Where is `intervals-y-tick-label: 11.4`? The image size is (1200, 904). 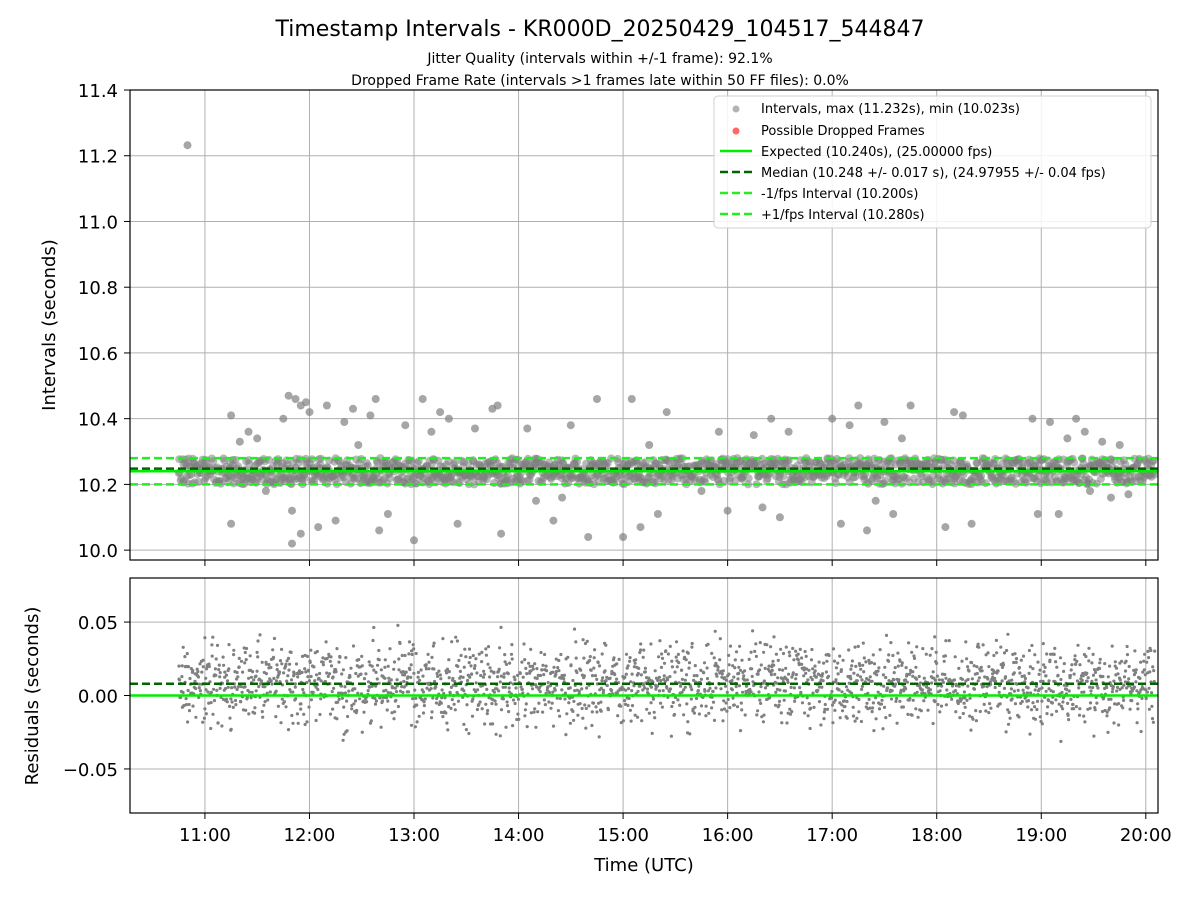 intervals-y-tick-label: 11.4 is located at coordinates (98, 91).